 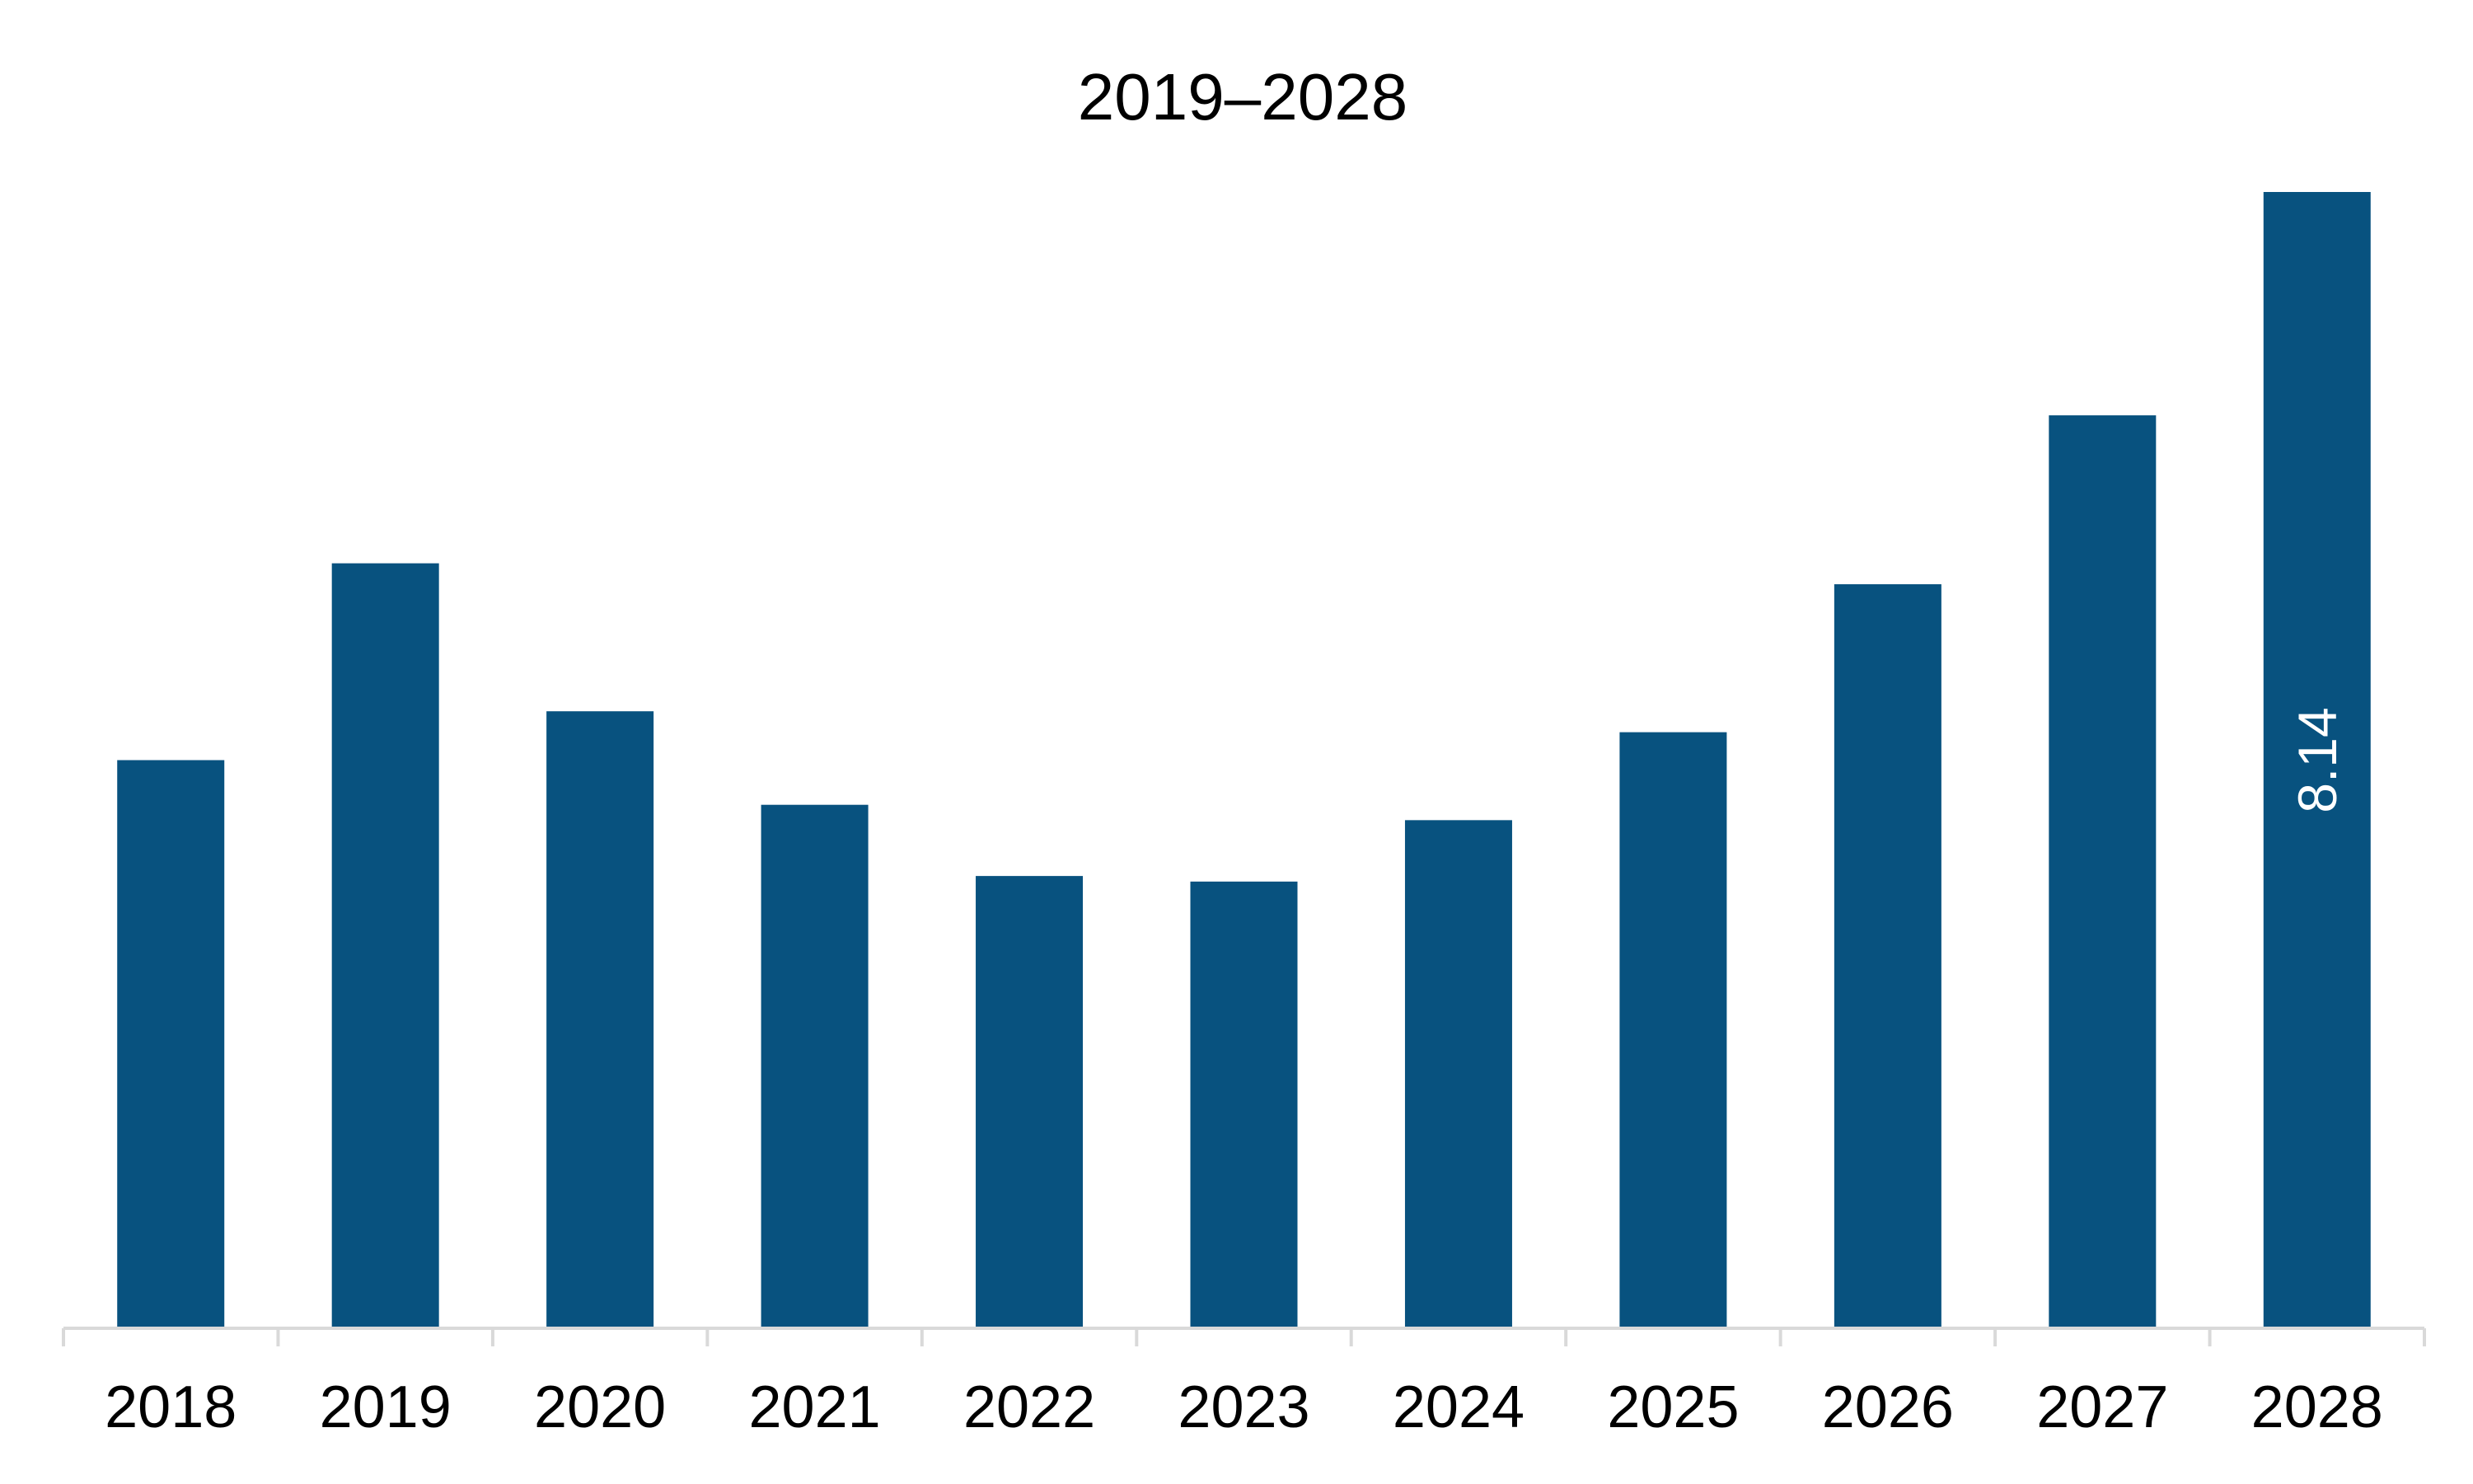 I want to click on x-tick-label-2027: 2027, so click(x=2102, y=1407).